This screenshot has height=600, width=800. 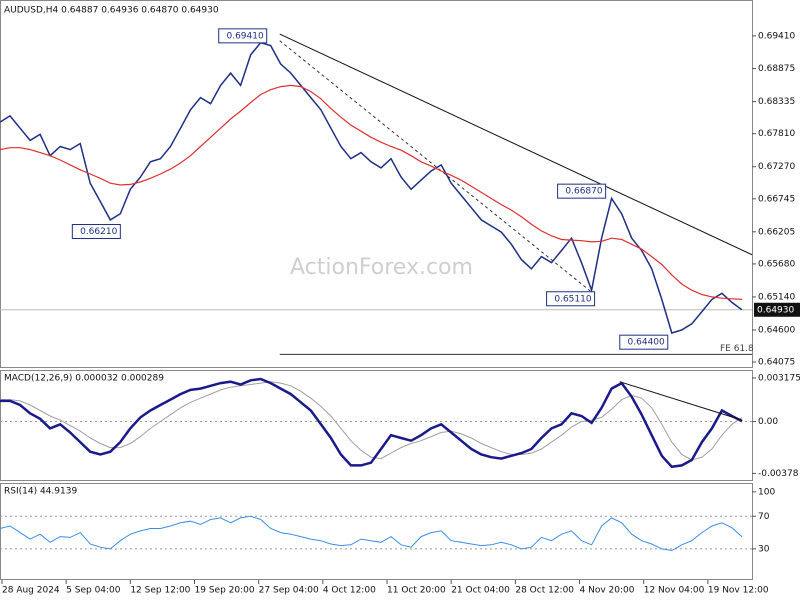 I want to click on x-tick-label: 28 Aug 2024, so click(x=31, y=591).